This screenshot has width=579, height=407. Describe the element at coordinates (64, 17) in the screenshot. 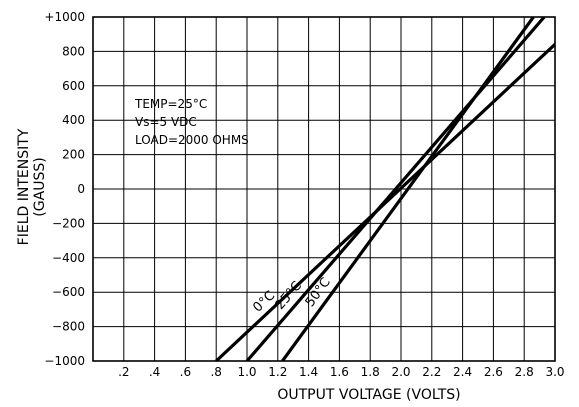

I see `y-tick-label: +1000` at that location.